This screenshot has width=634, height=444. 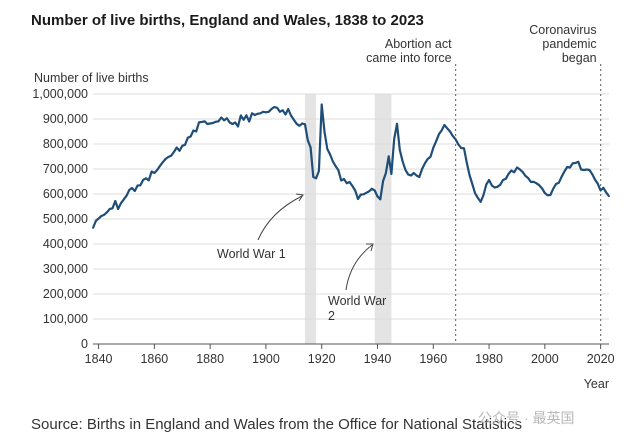 I want to click on ww2-label-line1: World War, so click(x=357, y=301).